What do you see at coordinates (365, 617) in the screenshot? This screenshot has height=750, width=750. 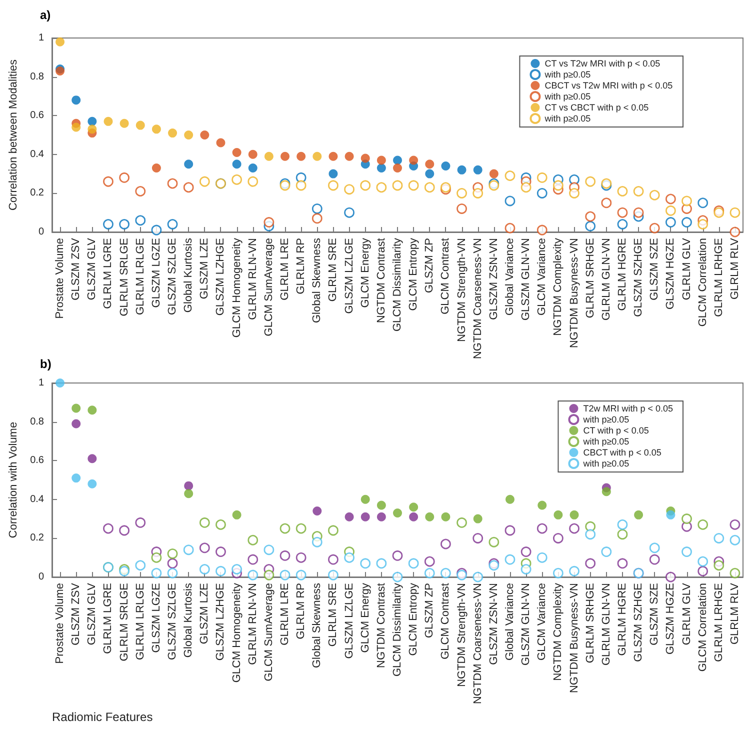 I see `x-tick-label: GLCM Energy` at bounding box center [365, 617].